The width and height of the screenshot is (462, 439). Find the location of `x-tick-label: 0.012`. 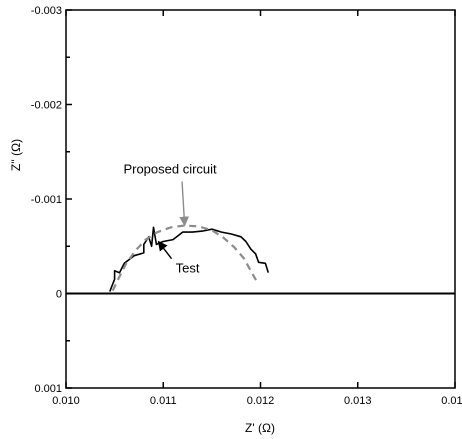

x-tick-label: 0.012 is located at coordinates (261, 401).